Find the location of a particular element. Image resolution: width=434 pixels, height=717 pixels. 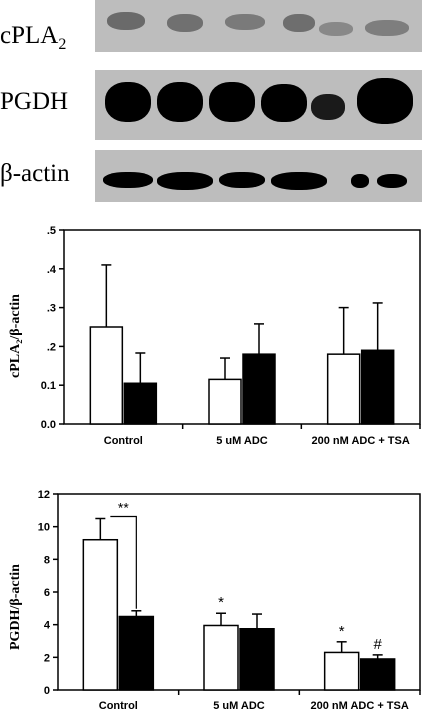

chart2-x-tick-label: 5 uM ADC is located at coordinates (239, 706).